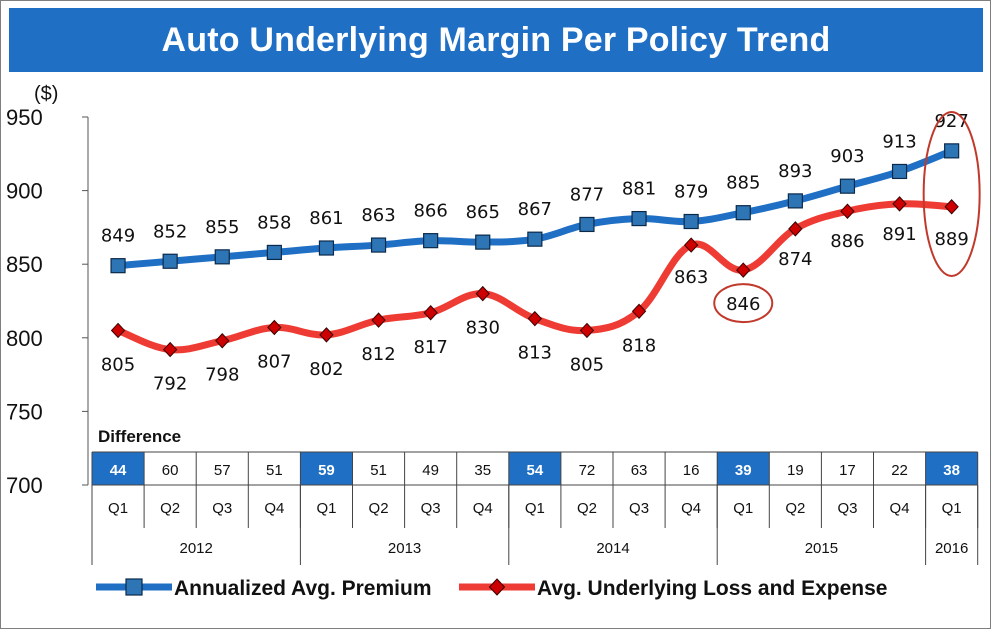 This screenshot has height=629, width=991. What do you see at coordinates (483, 328) in the screenshot?
I see `loss-data-label: 830` at bounding box center [483, 328].